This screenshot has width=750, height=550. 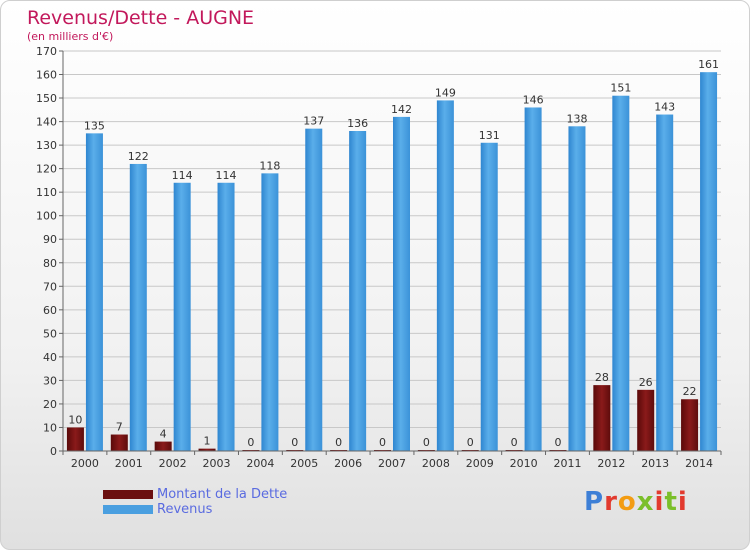 What do you see at coordinates (533, 99) in the screenshot?
I see `data-label-revenus-2010: 146` at bounding box center [533, 99].